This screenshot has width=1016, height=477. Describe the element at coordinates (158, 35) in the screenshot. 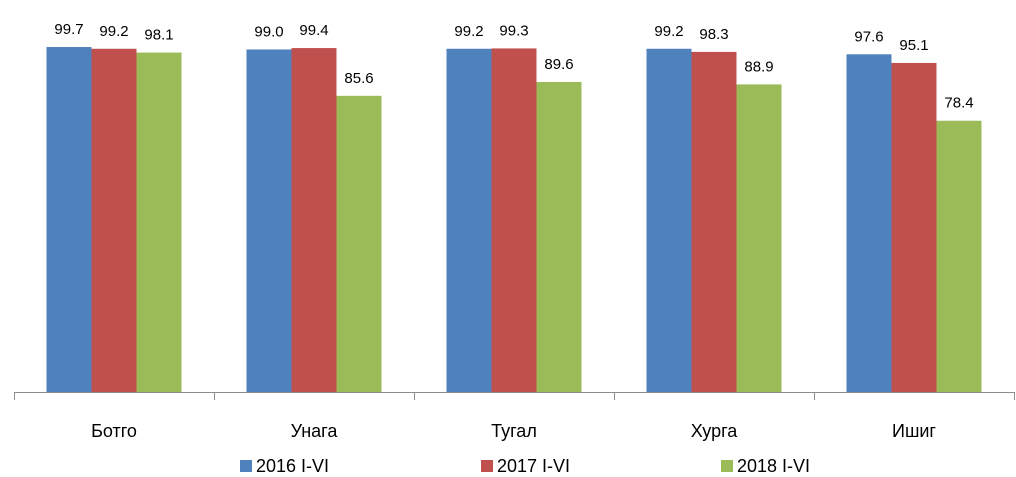

I see `data-label: 98.1` at that location.